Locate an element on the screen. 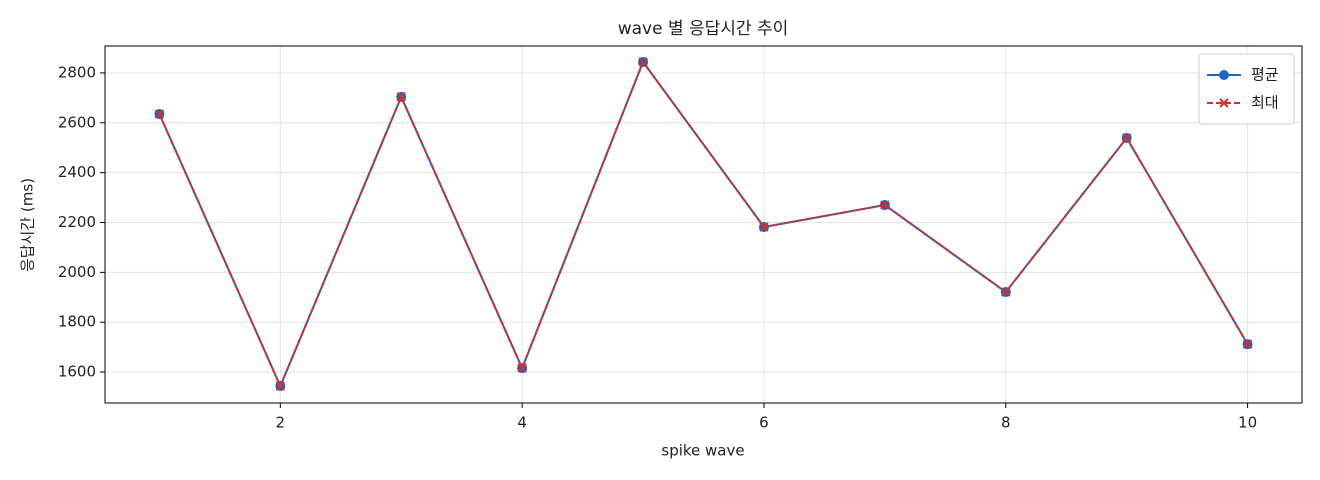 Image resolution: width=1320 pixels, height=480 pixels. y-tick-label: 2200 is located at coordinates (77, 222).